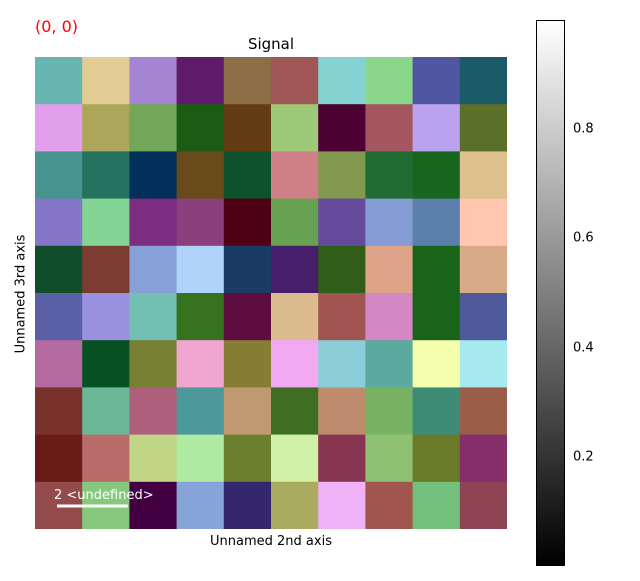 Image resolution: width=640 pixels, height=581 pixels. I want to click on colorbar, so click(550, 293).